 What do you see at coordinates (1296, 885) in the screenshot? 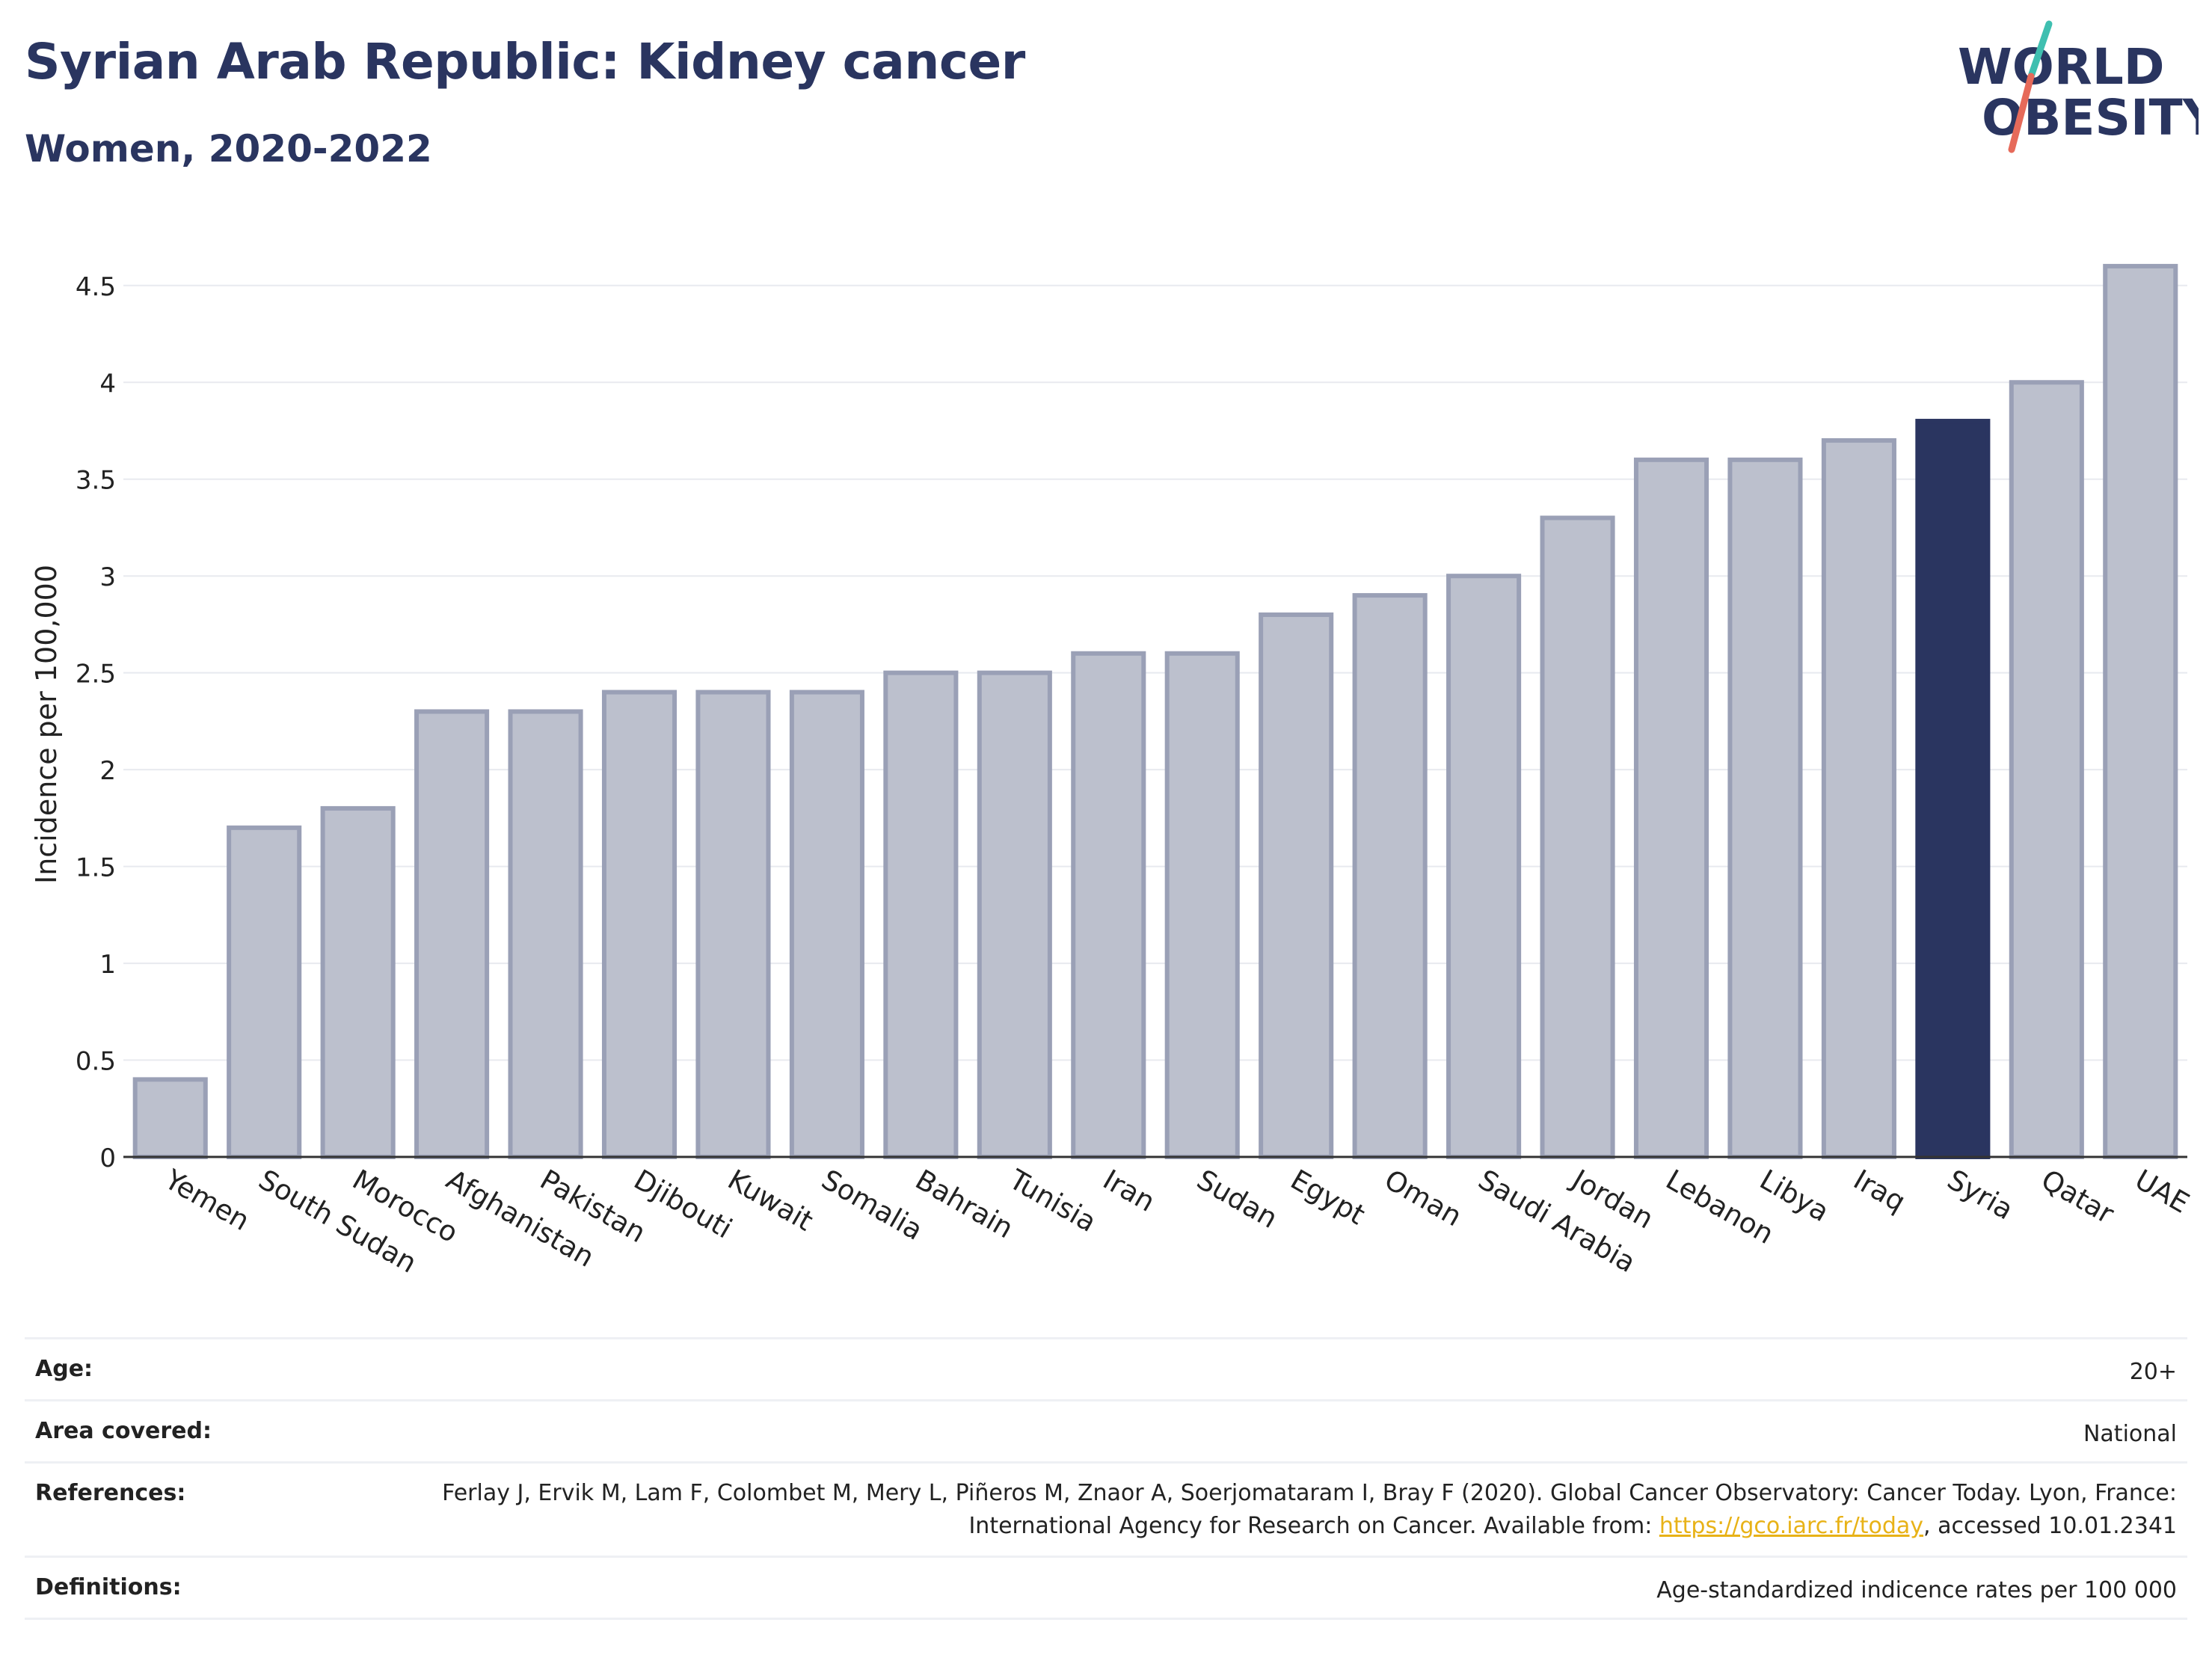
I see `bar-egypt` at bounding box center [1296, 885].